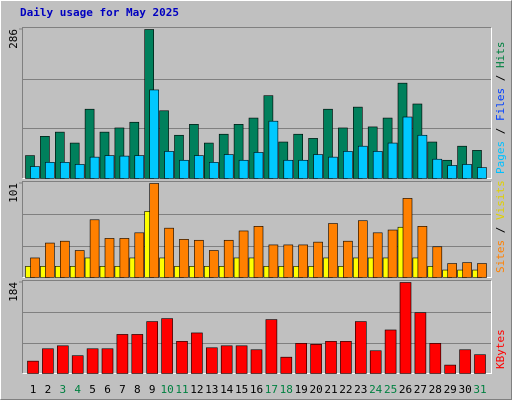 Image resolution: width=512 pixels, height=400 pixels. I want to click on x-tick-label: 9, so click(152, 389).